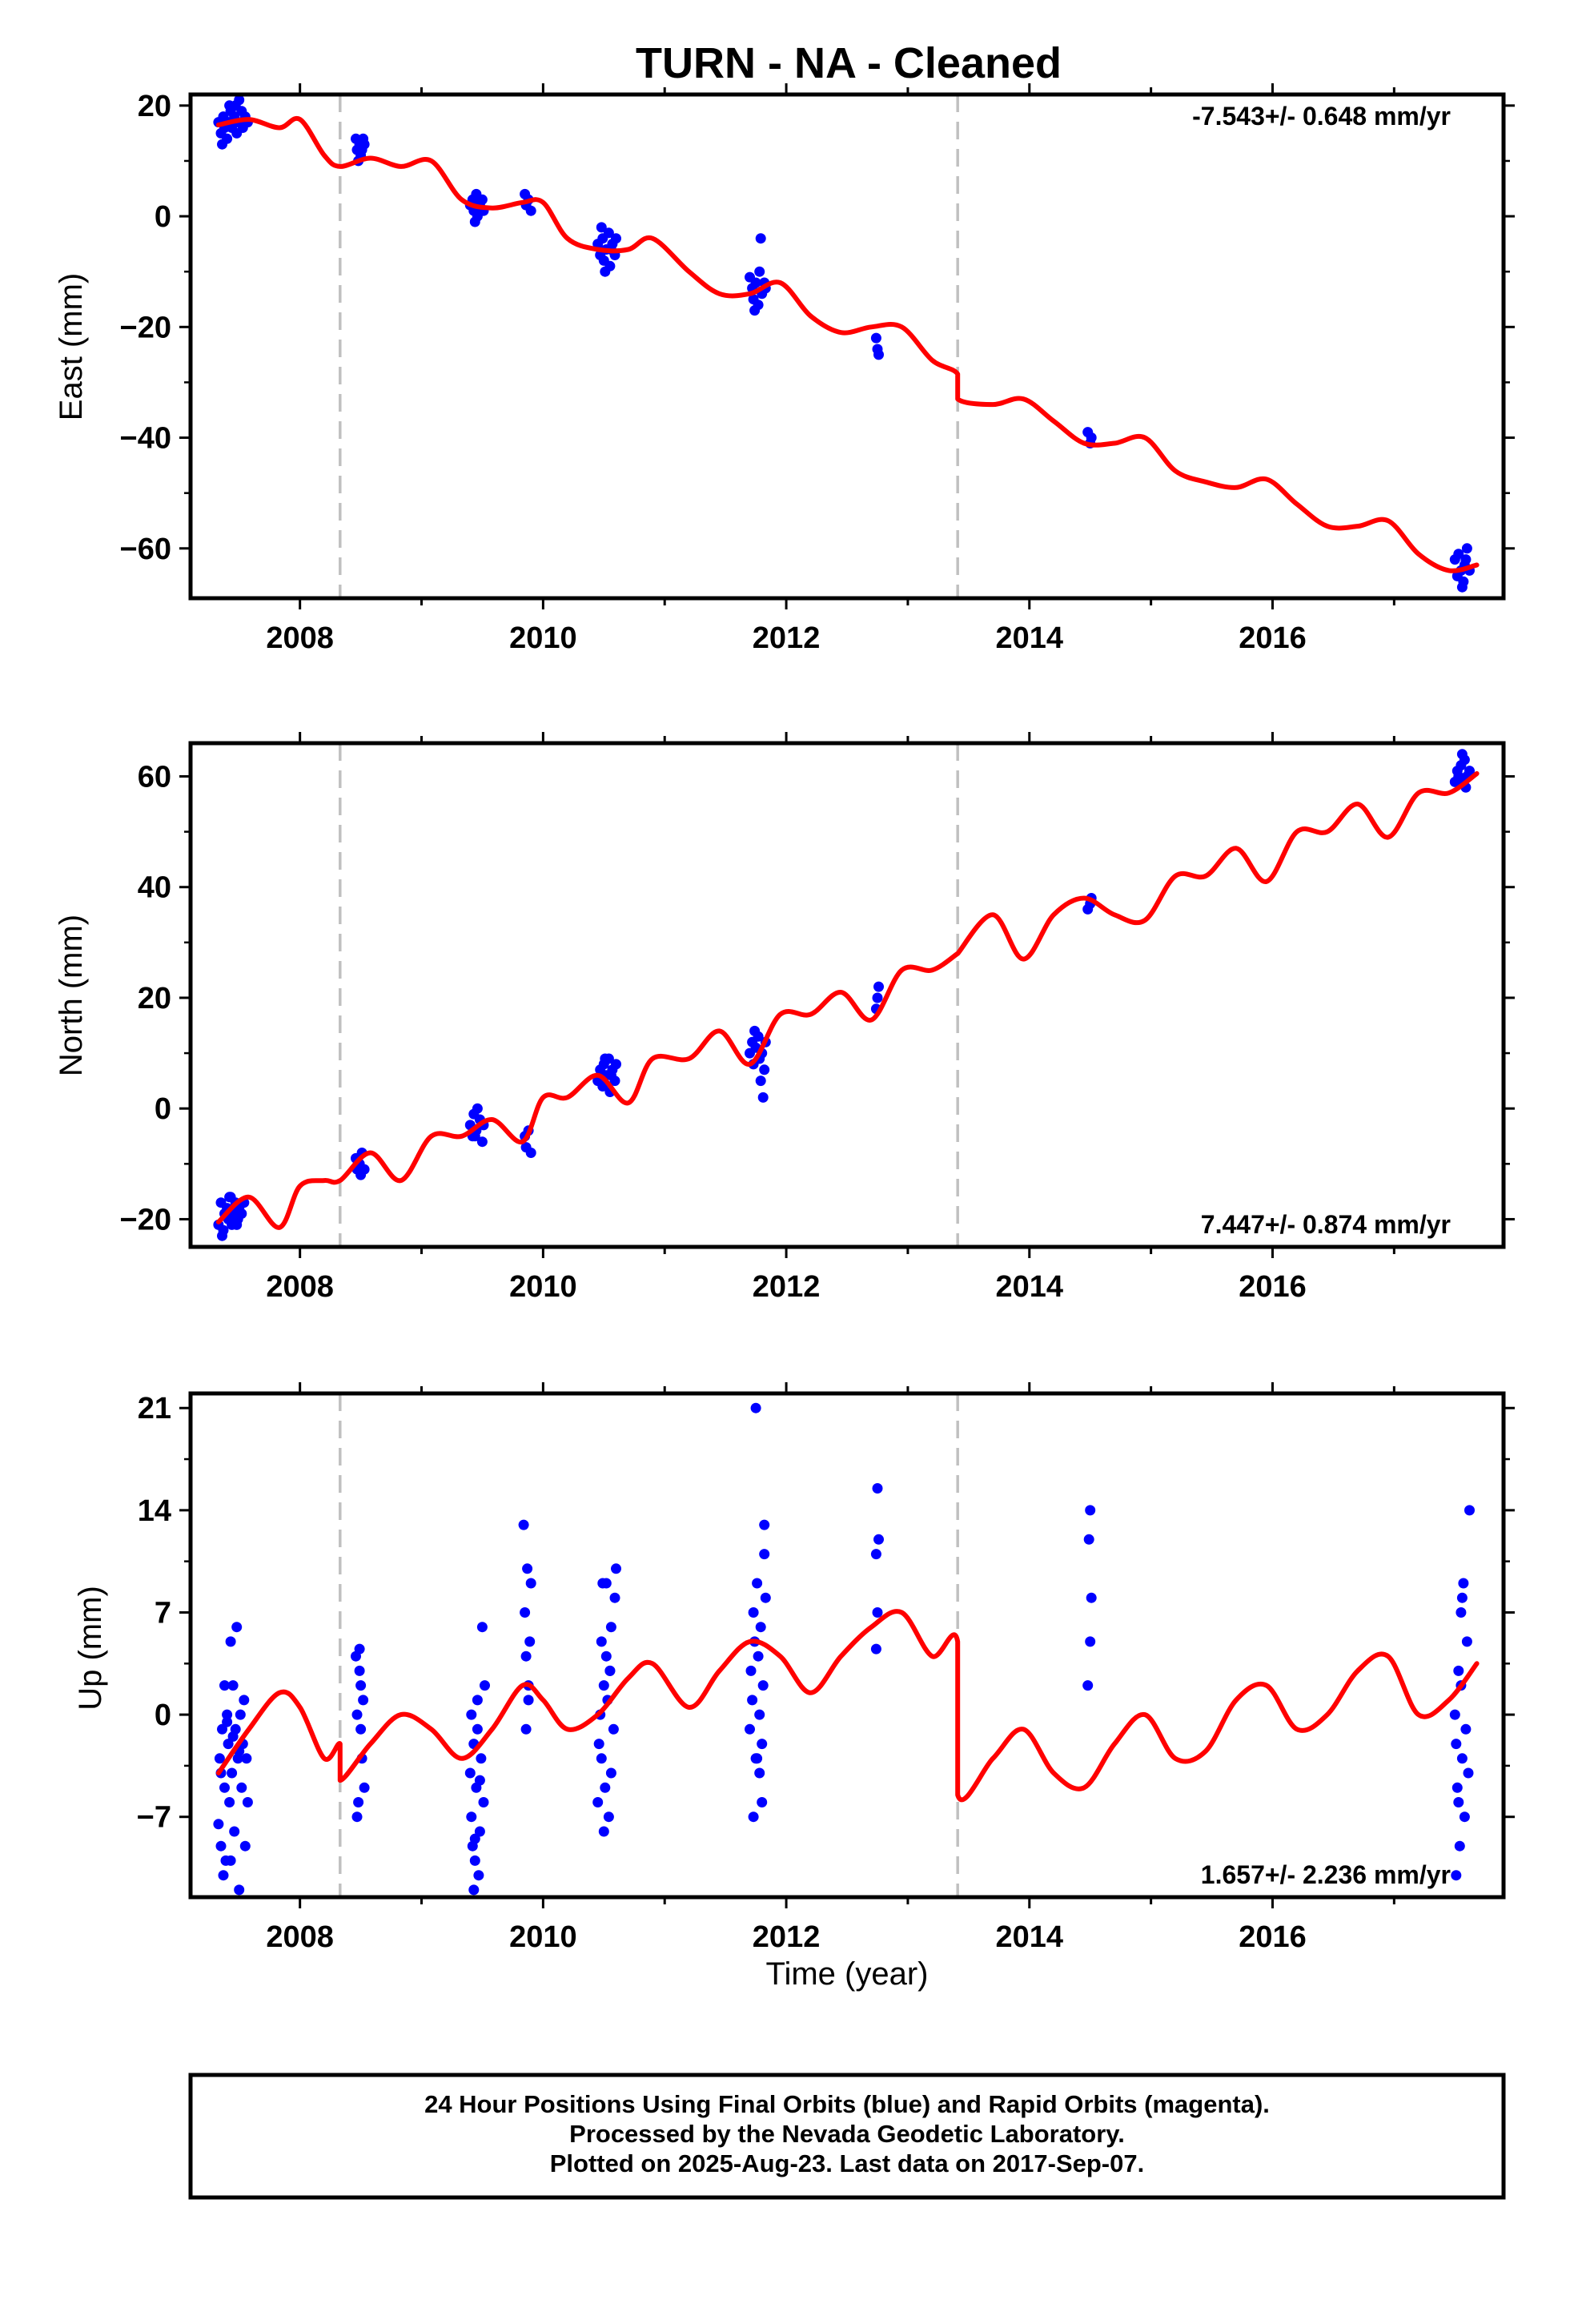  I want to click on up-x-tick-label: 2010, so click(543, 1937).